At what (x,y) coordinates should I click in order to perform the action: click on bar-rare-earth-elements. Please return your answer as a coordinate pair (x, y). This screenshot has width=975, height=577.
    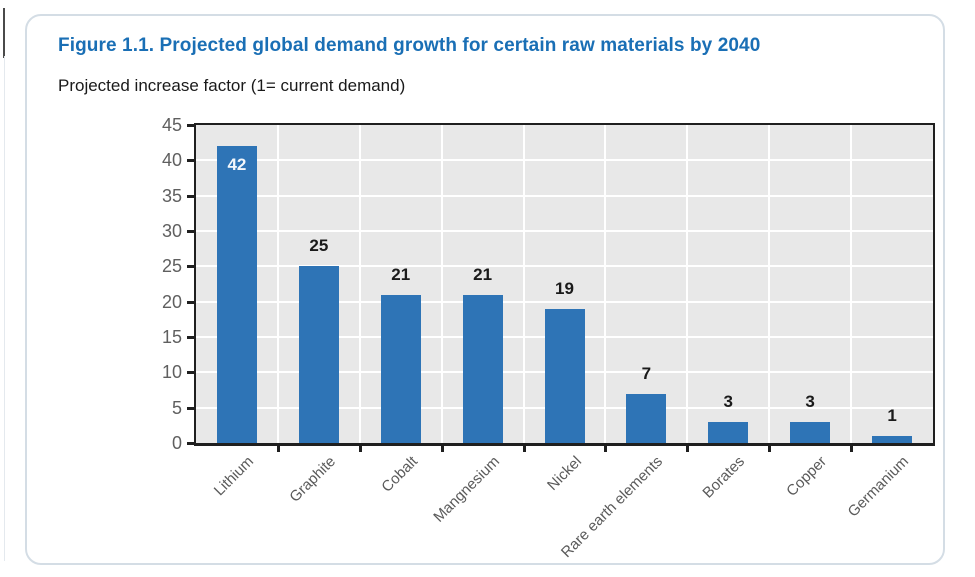
    Looking at the image, I should click on (646, 418).